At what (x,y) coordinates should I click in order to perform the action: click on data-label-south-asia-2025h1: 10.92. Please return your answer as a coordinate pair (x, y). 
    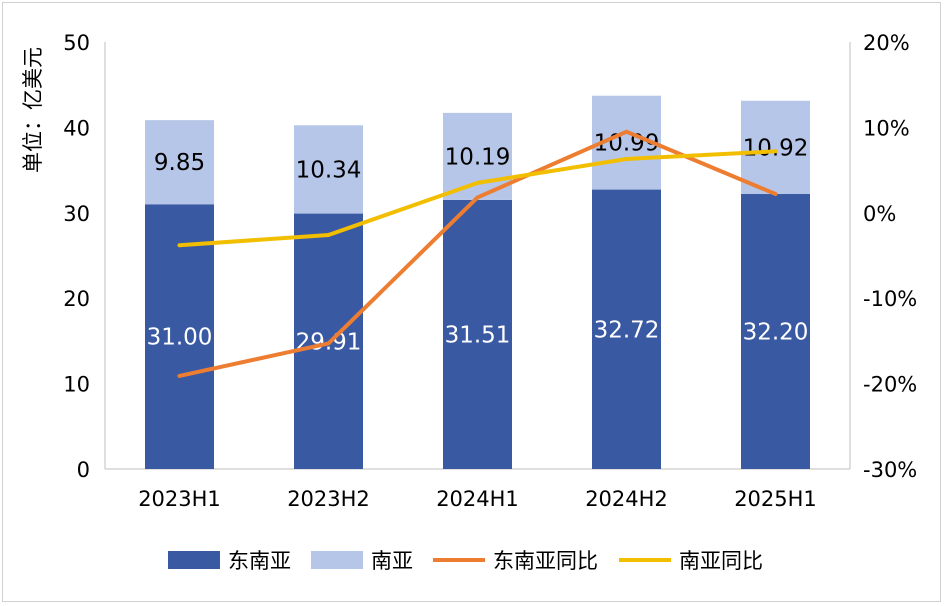
    Looking at the image, I should click on (776, 148).